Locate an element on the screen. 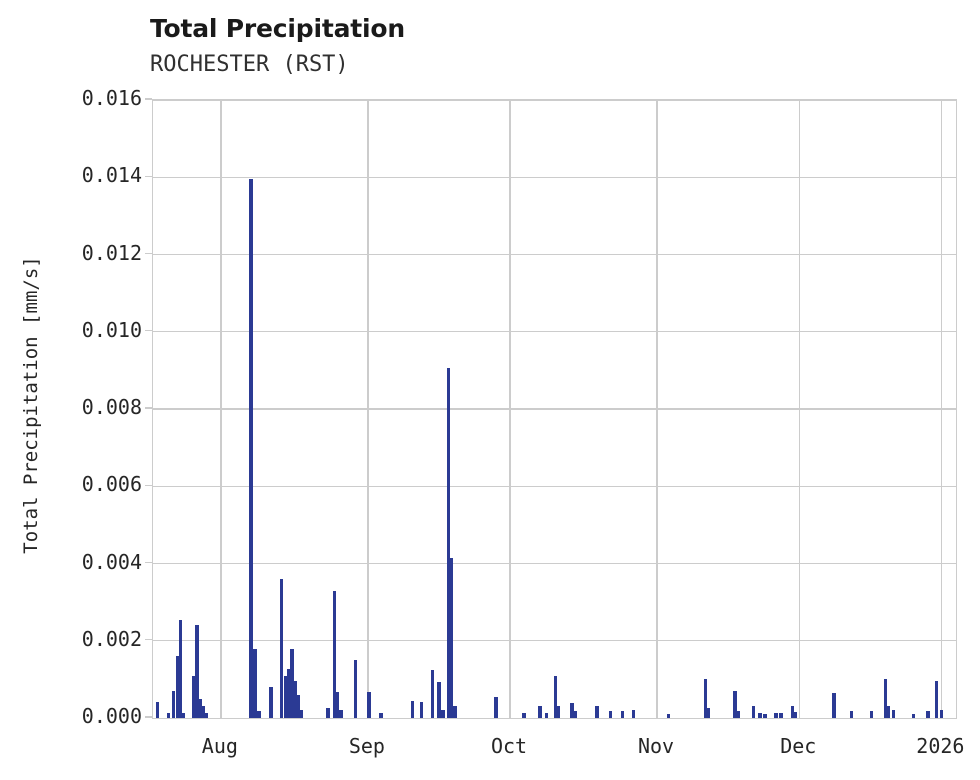 Image resolution: width=980 pixels, height=780 pixels. x-tick-label: 2026 is located at coordinates (940, 746).